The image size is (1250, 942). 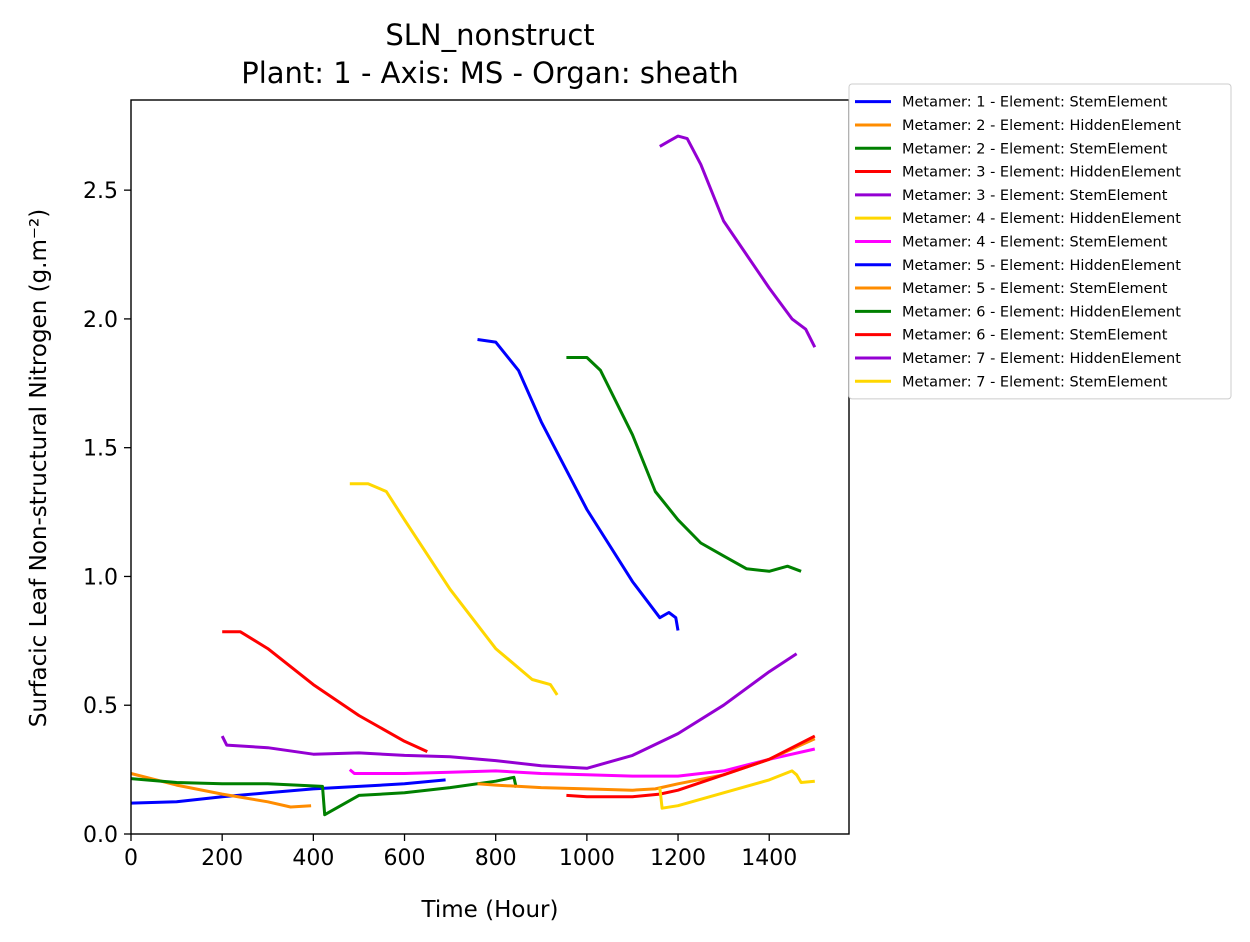 What do you see at coordinates (107, 513) in the screenshot?
I see `y-axis-ticks: 0.0 0.5 1.0 1.5 2.0 2.5` at bounding box center [107, 513].